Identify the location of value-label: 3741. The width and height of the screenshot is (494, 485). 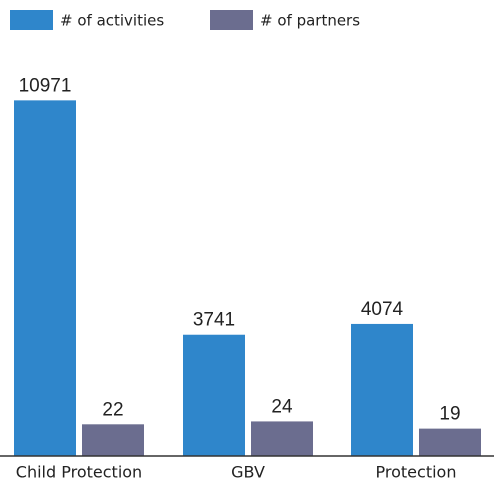
(214, 320).